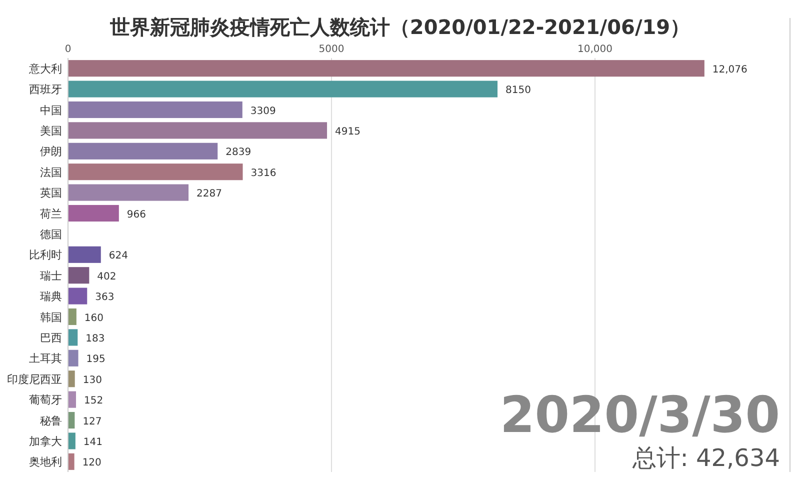 Image resolution: width=800 pixels, height=500 pixels. What do you see at coordinates (45, 441) in the screenshot?
I see `y-tick-label: 加拿大` at bounding box center [45, 441].